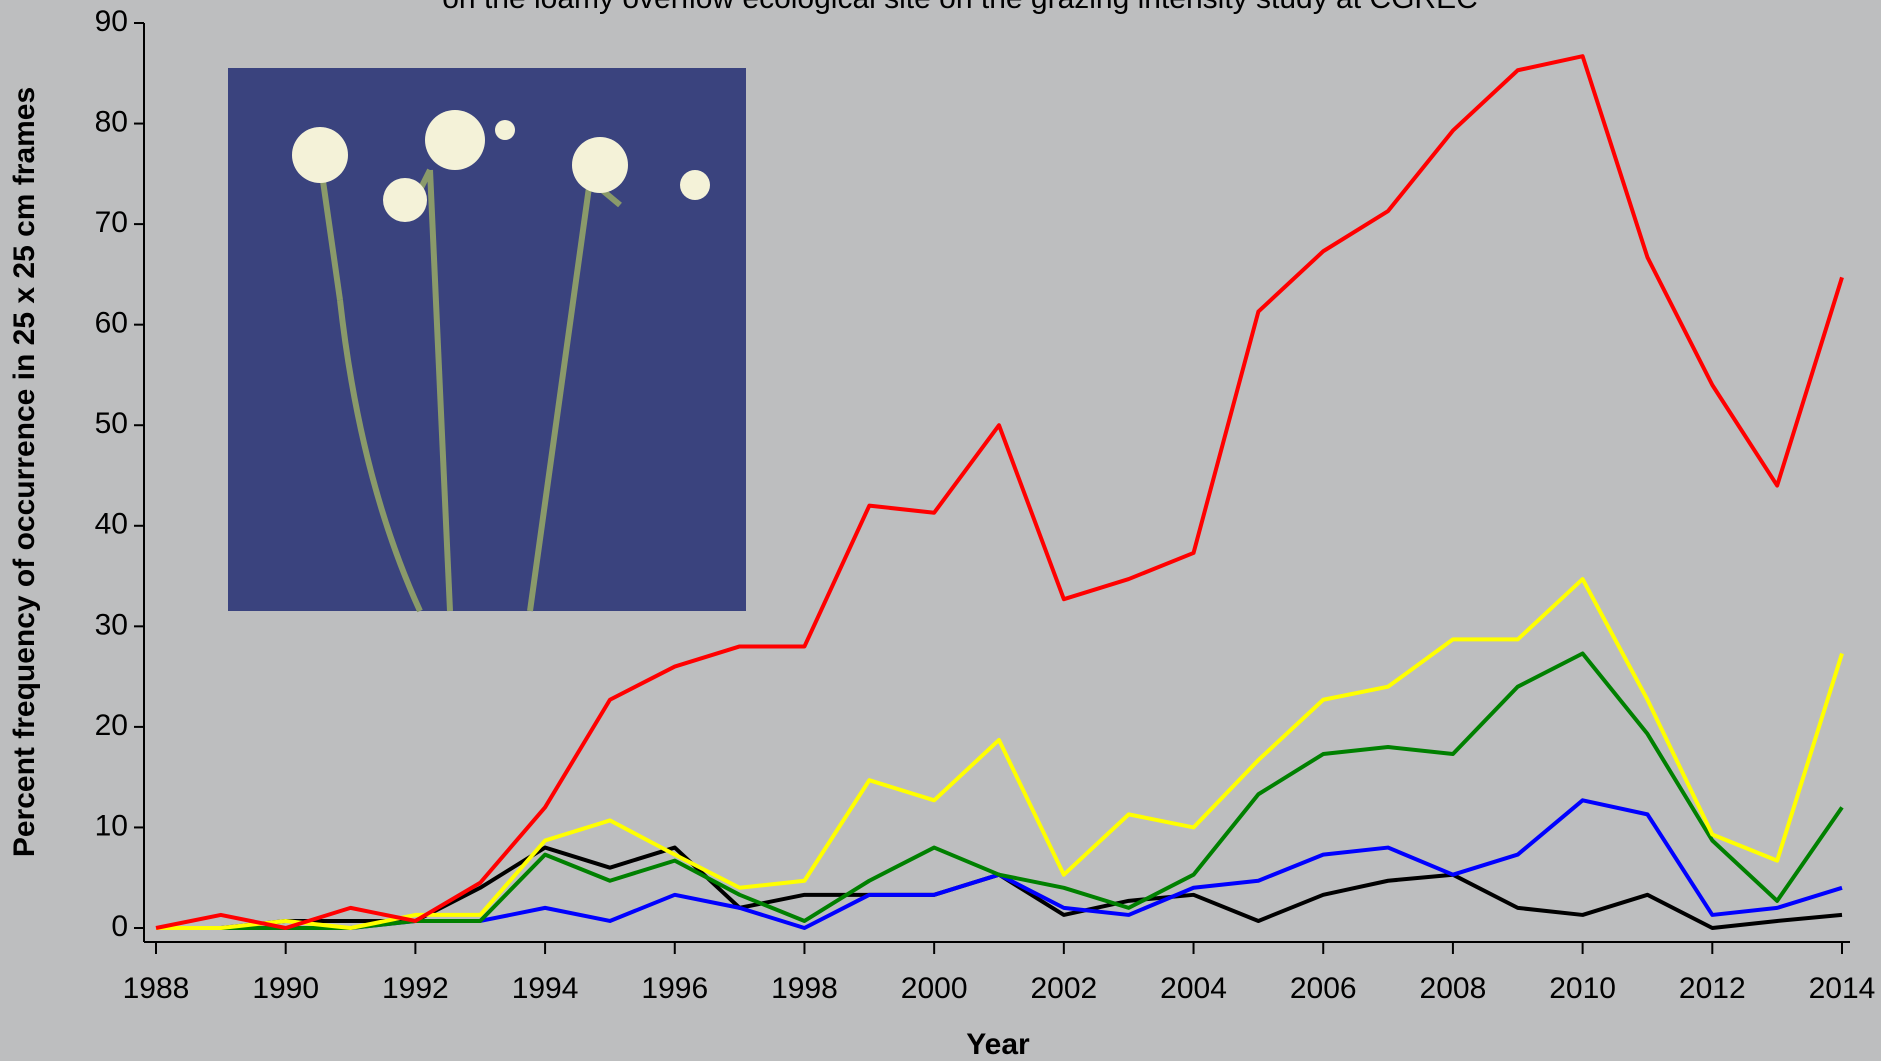 This screenshot has height=1061, width=1881. Describe the element at coordinates (111, 121) in the screenshot. I see `y-tick-label: 80` at that location.